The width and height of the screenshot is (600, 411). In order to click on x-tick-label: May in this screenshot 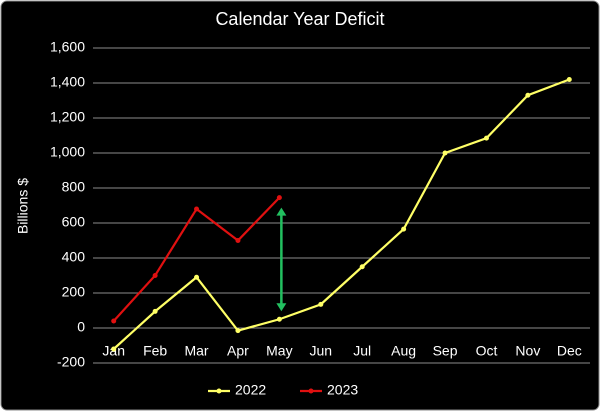, I will do `click(279, 351)`.